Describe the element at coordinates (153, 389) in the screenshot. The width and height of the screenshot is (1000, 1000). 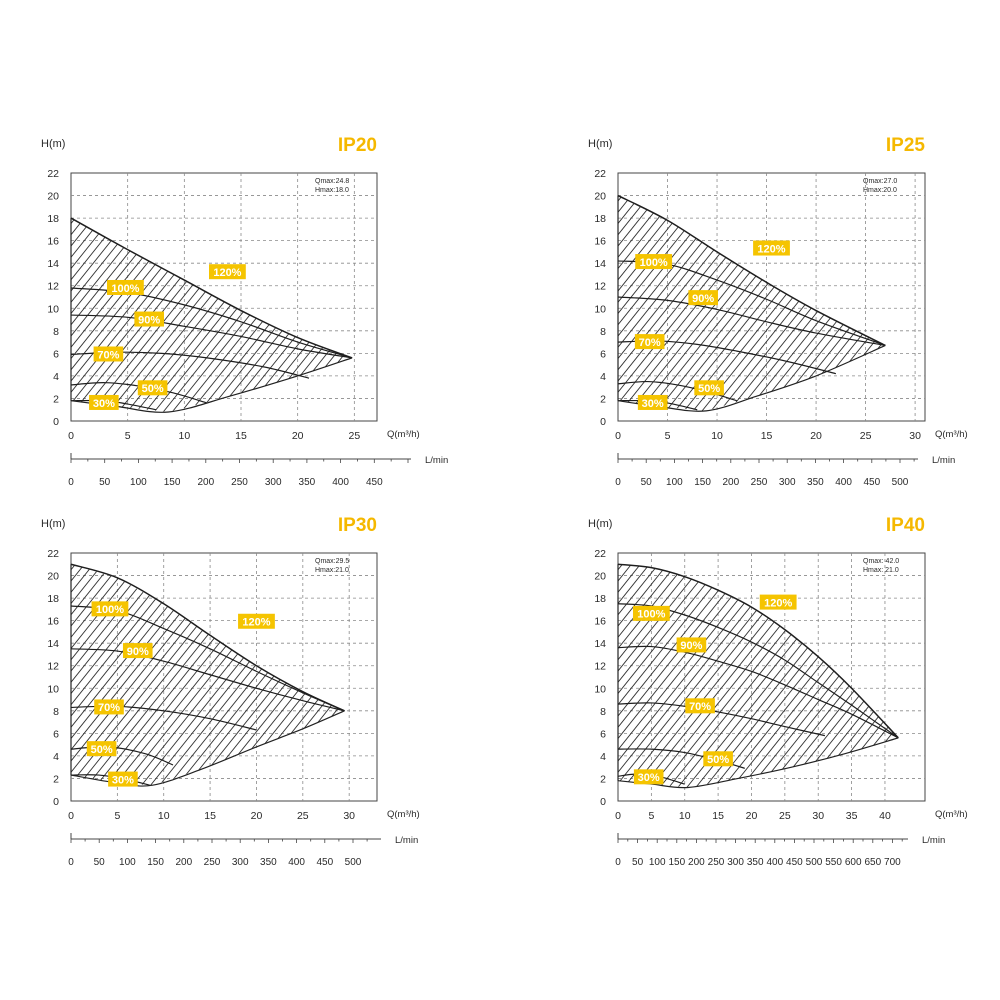
I see `series-label: 50%` at that location.